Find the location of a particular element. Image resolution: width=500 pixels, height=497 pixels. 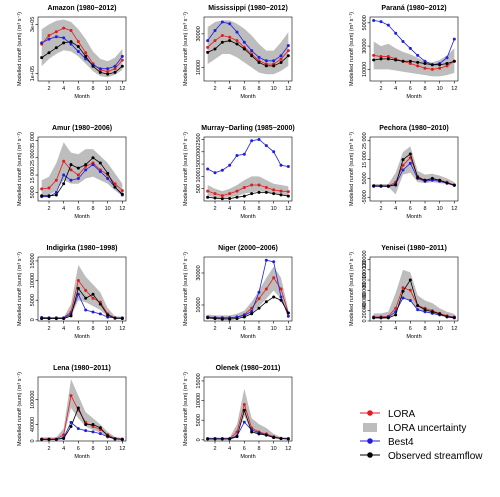

panel-title: Mississippi (1980−2012) is located at coordinates (248, 8).